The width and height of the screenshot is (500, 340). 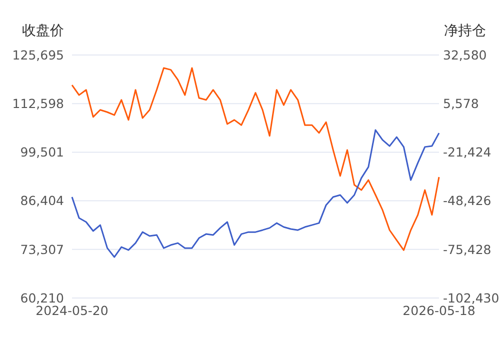 I want to click on y2-tick-label: 5,578, so click(x=461, y=104).